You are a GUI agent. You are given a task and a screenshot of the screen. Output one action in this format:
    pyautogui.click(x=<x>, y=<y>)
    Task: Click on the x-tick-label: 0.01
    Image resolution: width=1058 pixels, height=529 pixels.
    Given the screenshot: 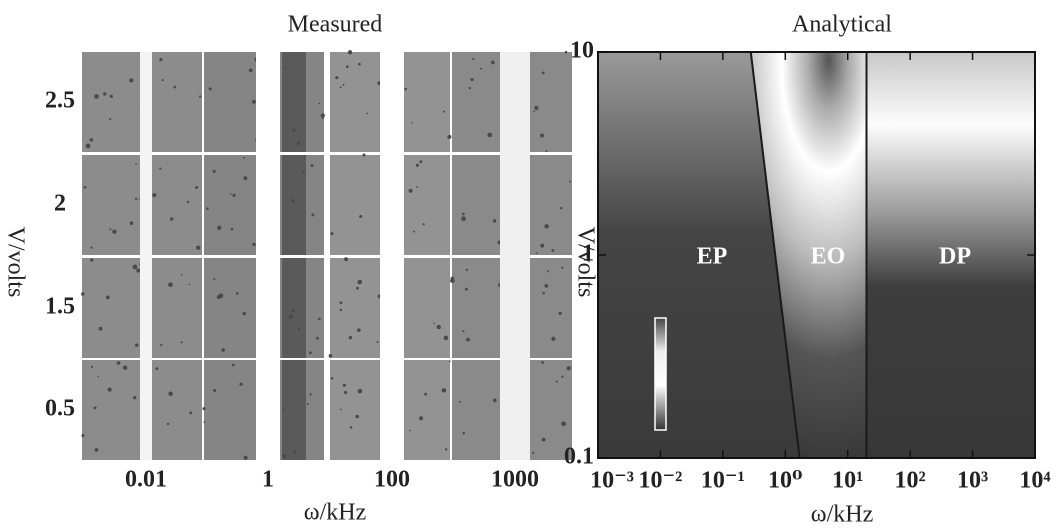 What is the action you would take?
    pyautogui.click(x=146, y=480)
    